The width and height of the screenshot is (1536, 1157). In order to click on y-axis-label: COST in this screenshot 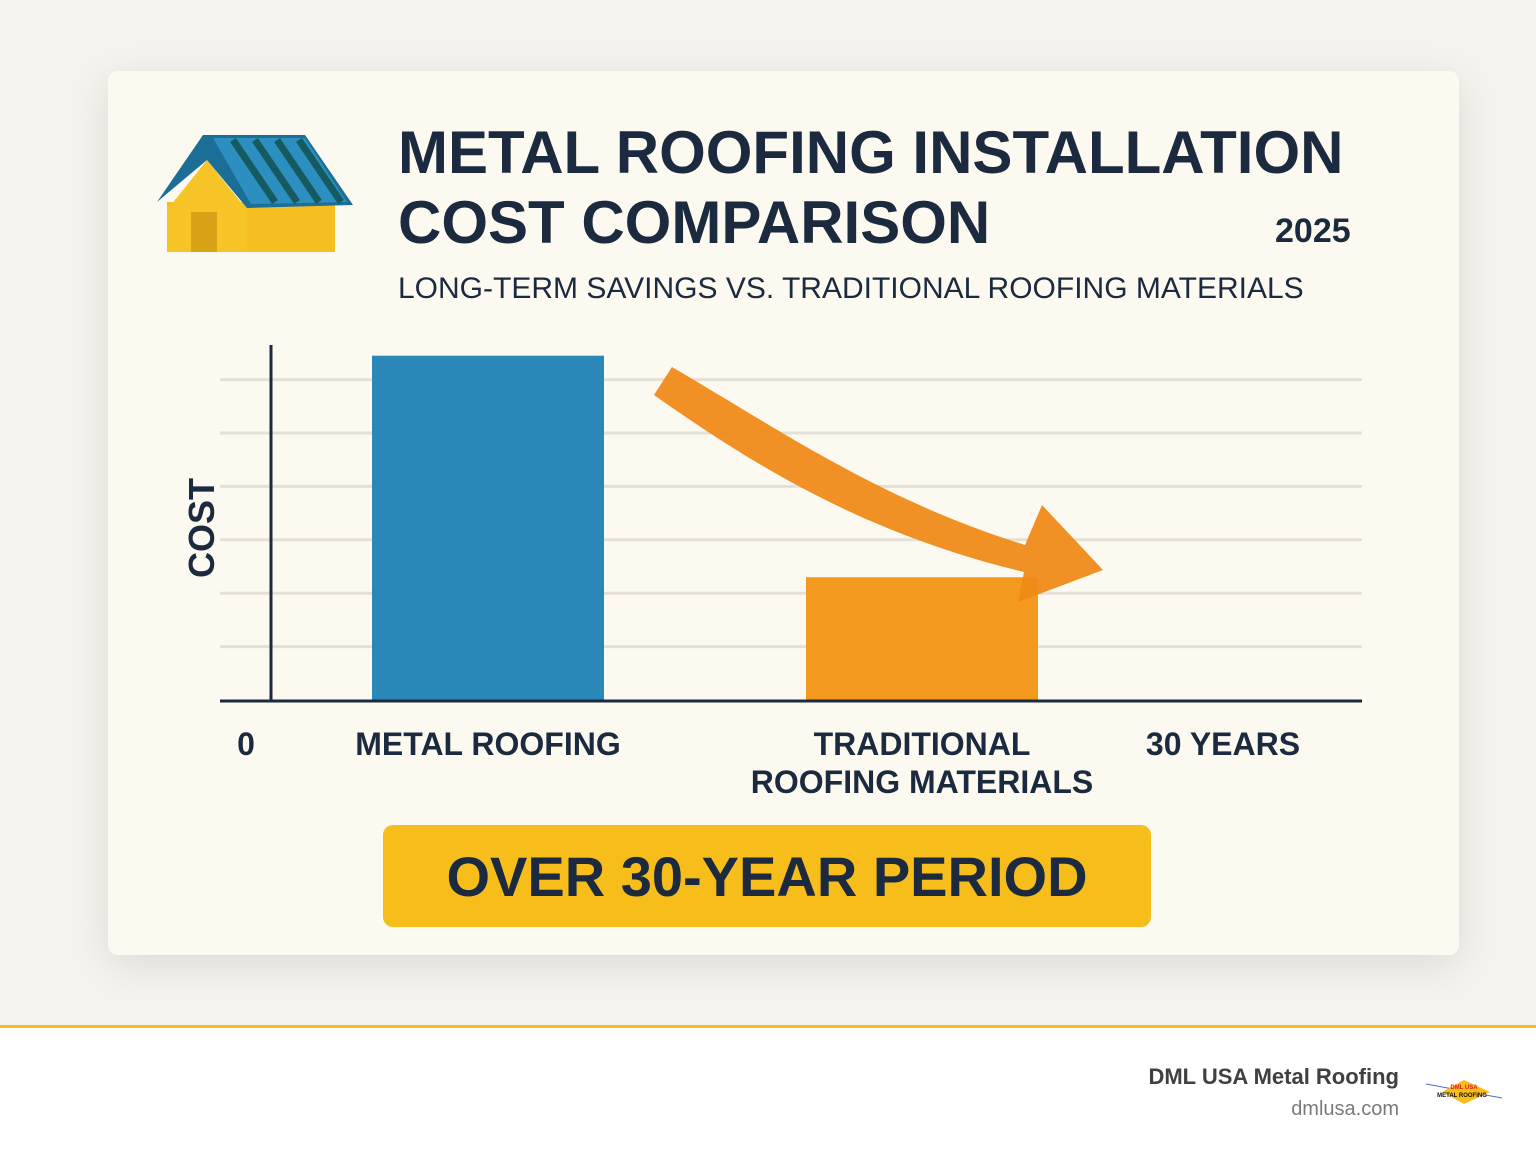, I will do `click(201, 528)`.